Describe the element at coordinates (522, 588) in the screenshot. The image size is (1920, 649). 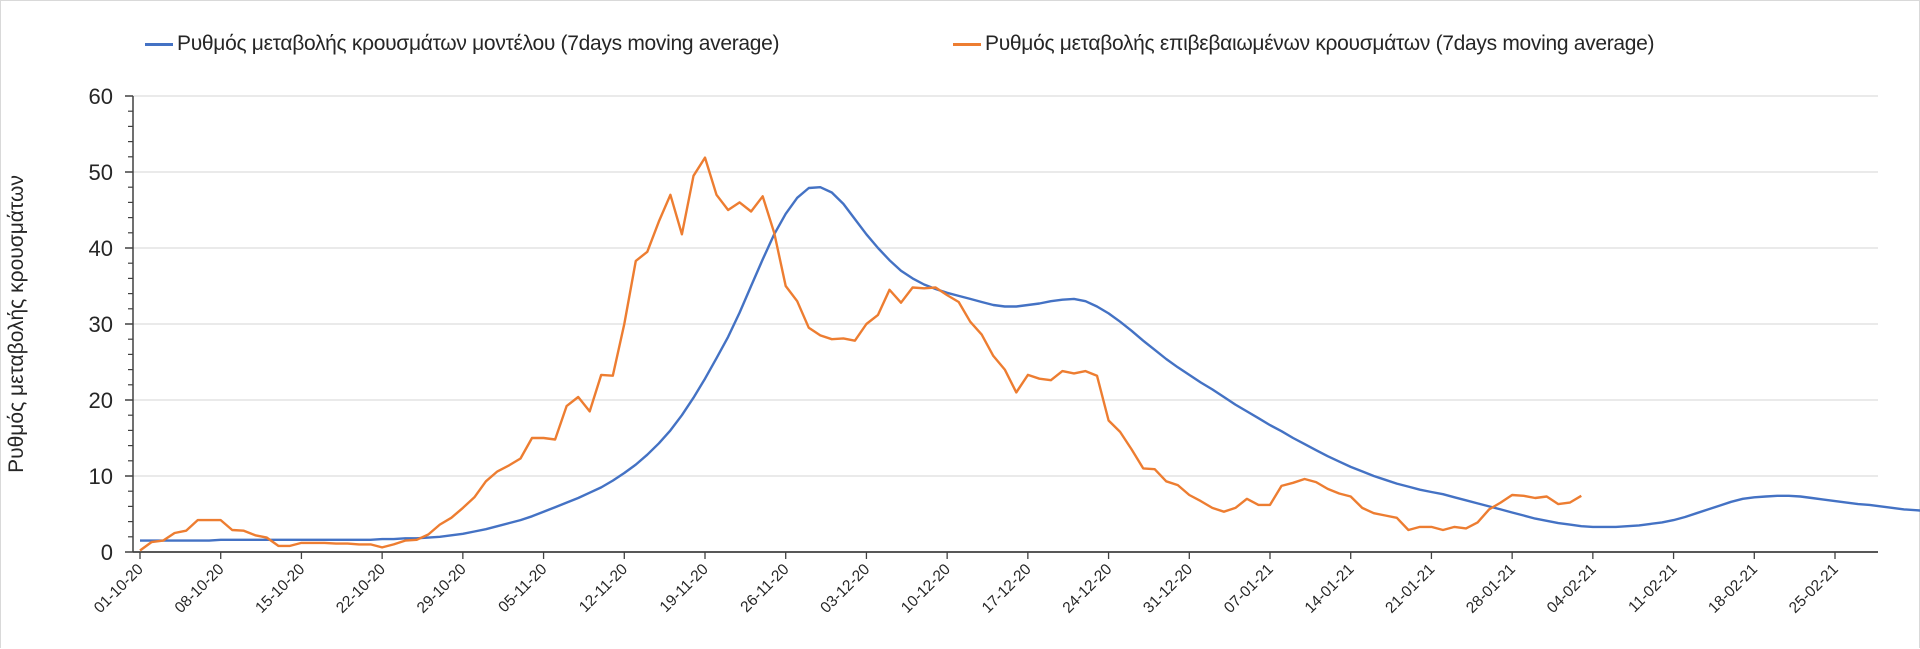
I see `x-tick-label-05-11-20: 05-11-20` at that location.